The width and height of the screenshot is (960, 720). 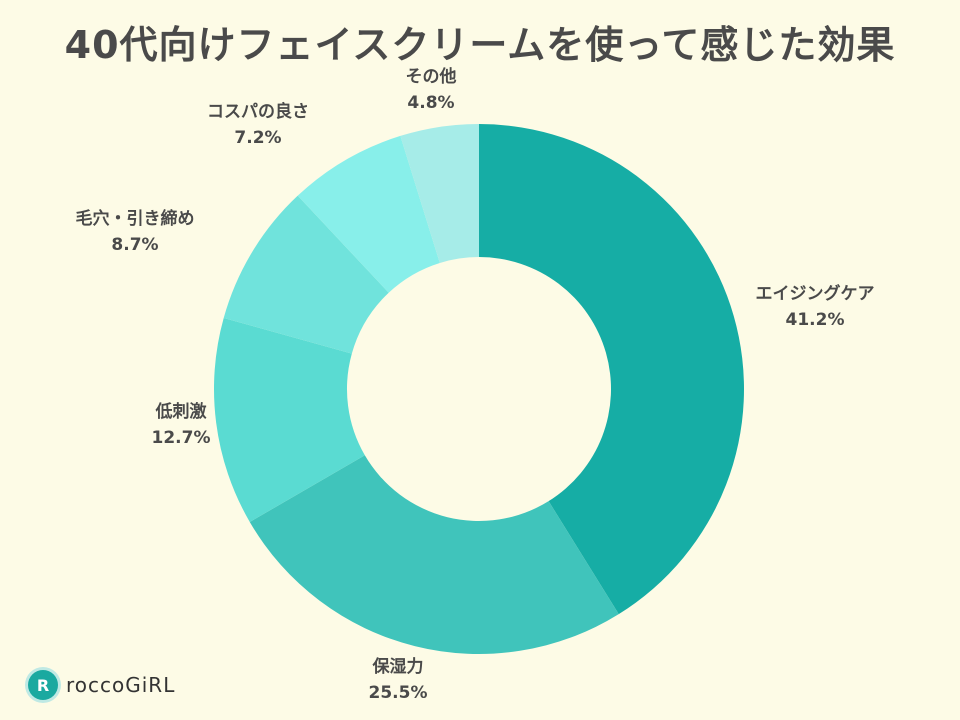 What do you see at coordinates (815, 307) in the screenshot?
I see `slice-label: エイジングケア 41.2%` at bounding box center [815, 307].